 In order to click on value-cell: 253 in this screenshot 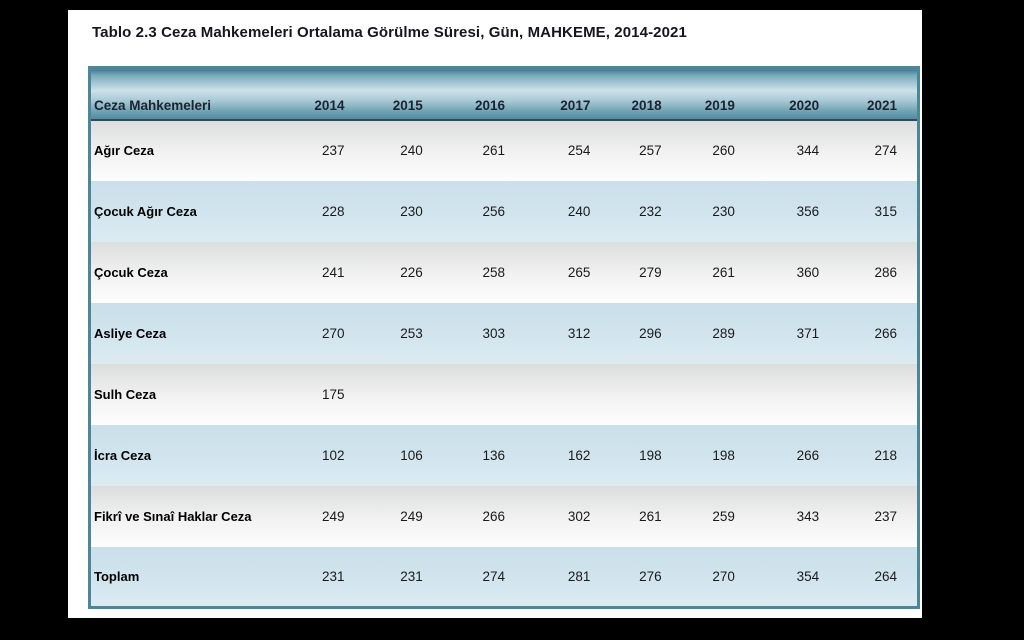, I will do `click(411, 333)`.